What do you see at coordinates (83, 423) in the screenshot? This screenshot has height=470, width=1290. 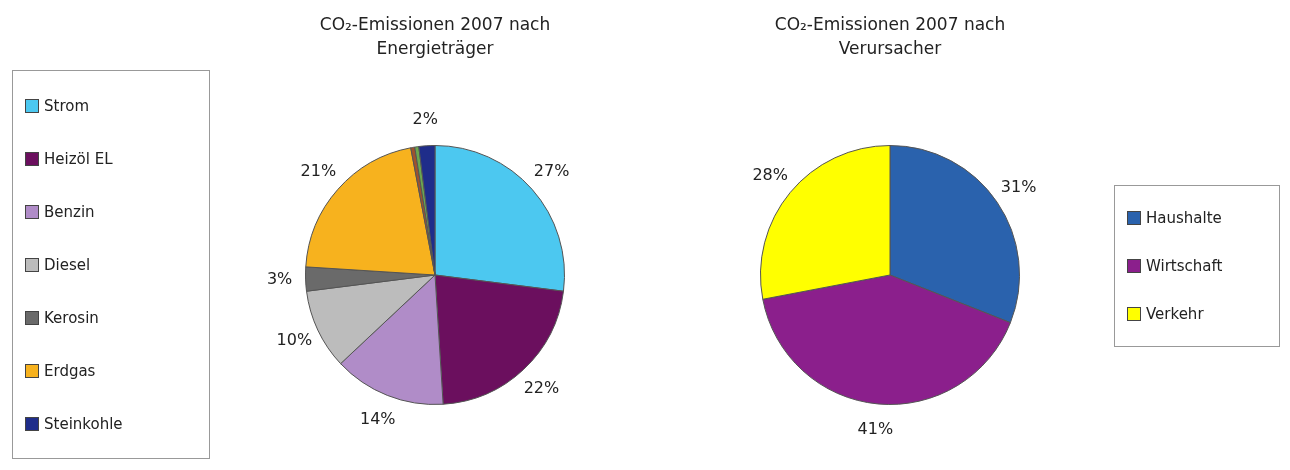 I see `legend-label: Steinkohle` at bounding box center [83, 423].